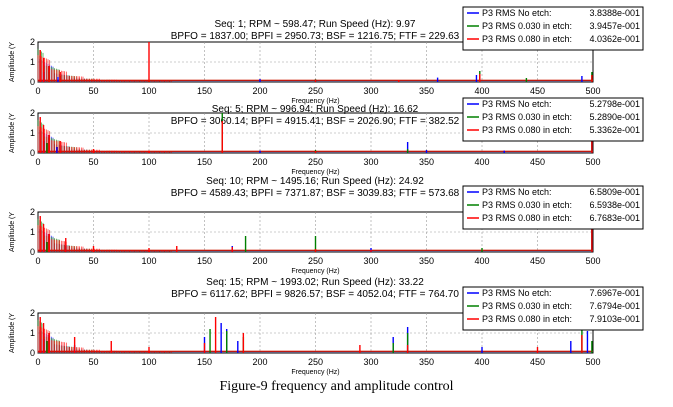 The width and height of the screenshot is (673, 407). What do you see at coordinates (614, 205) in the screenshot?
I see `legend-value: 6.5938e-001` at bounding box center [614, 205].